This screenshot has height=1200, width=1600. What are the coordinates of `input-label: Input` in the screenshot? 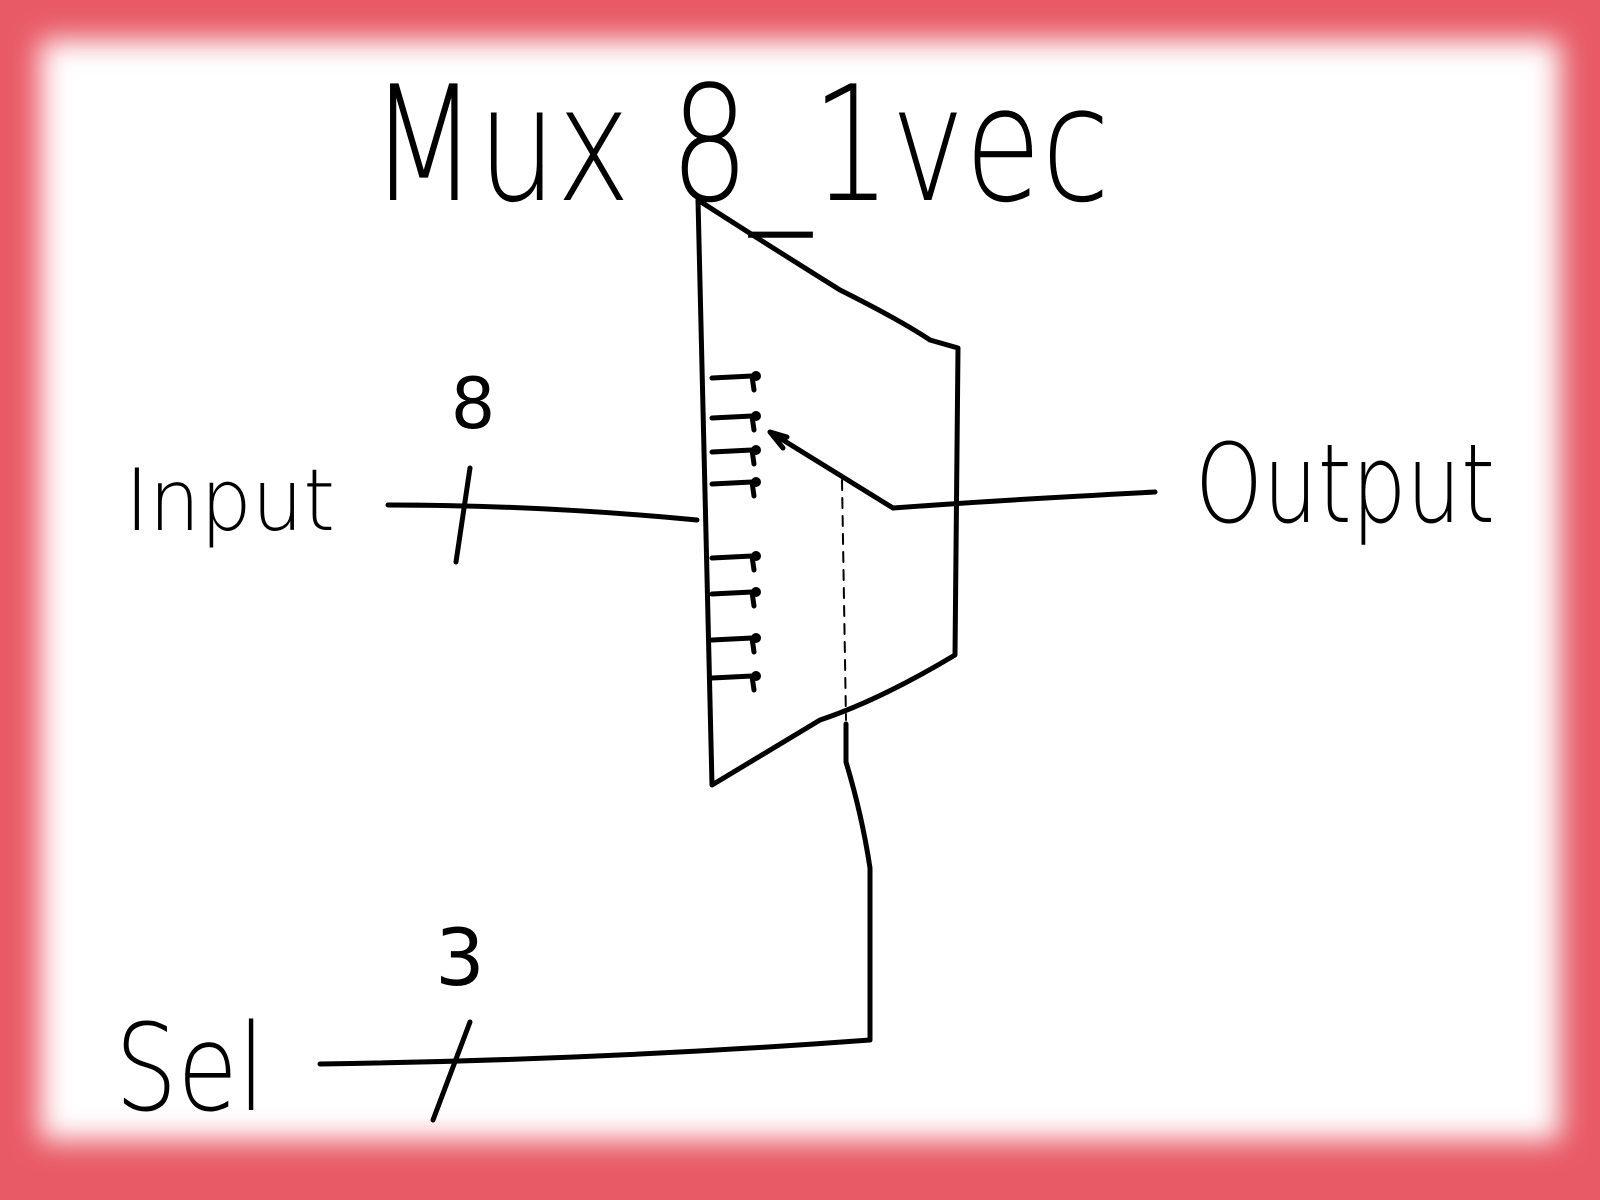 It's located at (230, 501).